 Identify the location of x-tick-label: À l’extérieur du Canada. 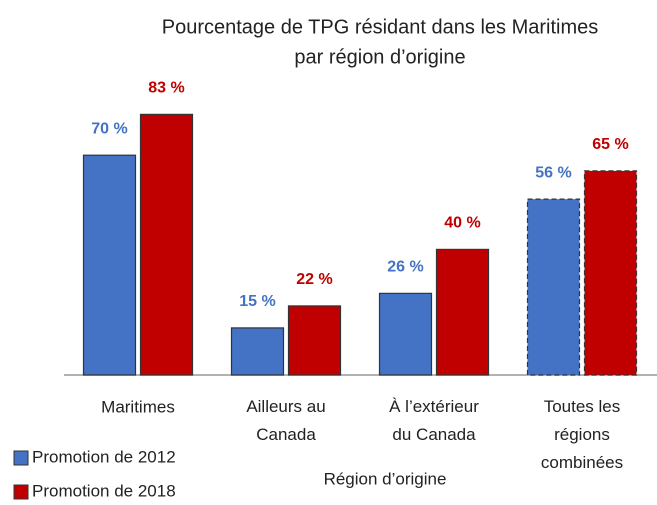
(434, 420).